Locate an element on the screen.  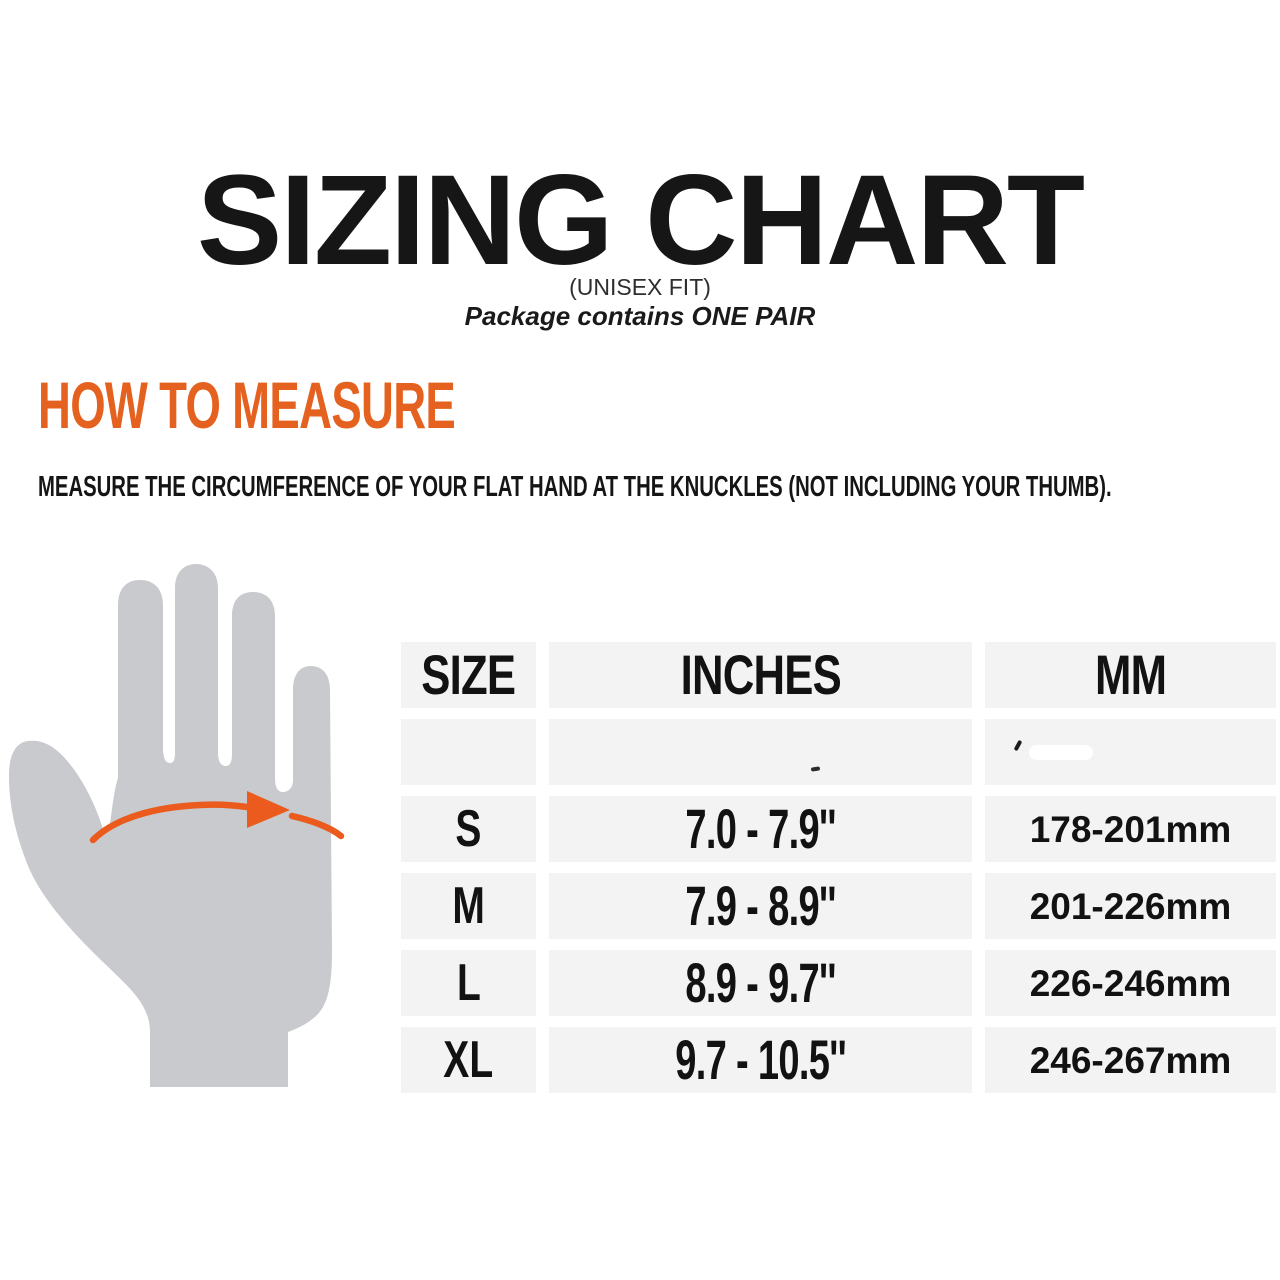
how-to-measure-heading: HOW TO MEASURE is located at coordinates (340, 405).